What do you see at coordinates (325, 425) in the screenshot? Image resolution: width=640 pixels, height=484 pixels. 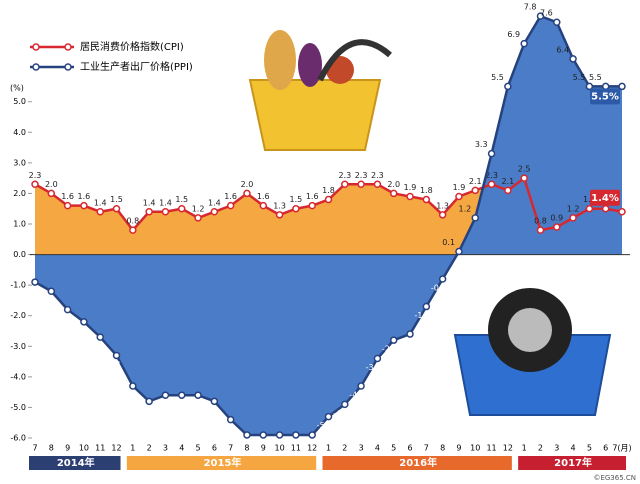 I see `data-label: -5.3` at bounding box center [325, 425].